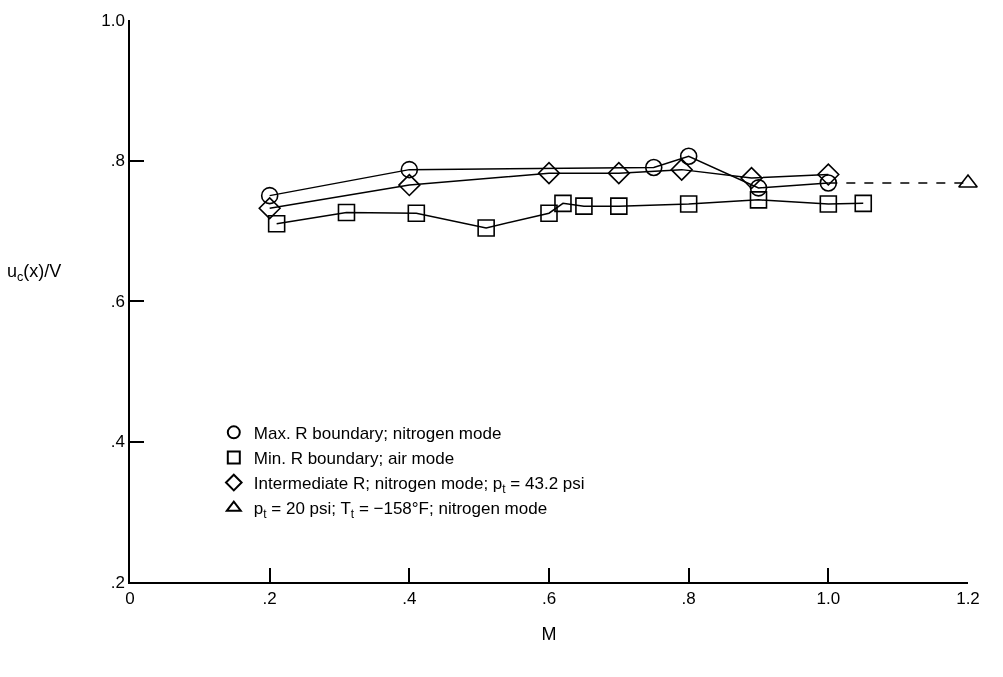 The width and height of the screenshot is (1003, 677). Describe the element at coordinates (419, 485) in the screenshot. I see `legend-label: Intermediate R; nitrogen mode; p$_{t}$ = 43.2 psi` at that location.